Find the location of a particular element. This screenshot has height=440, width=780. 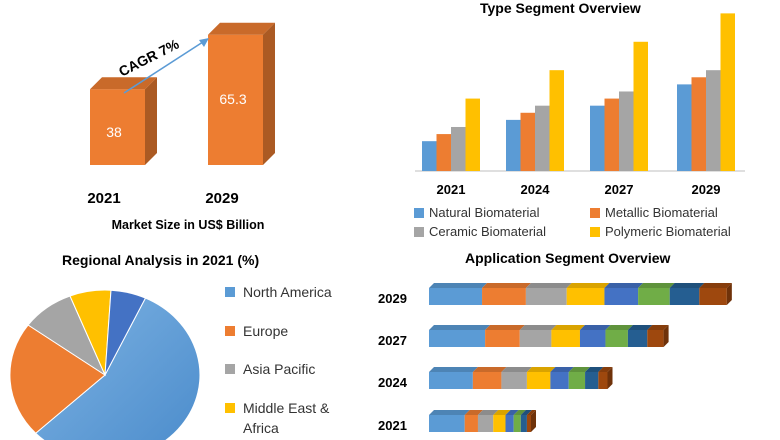

cagr-arrow is located at coordinates (165, 66).